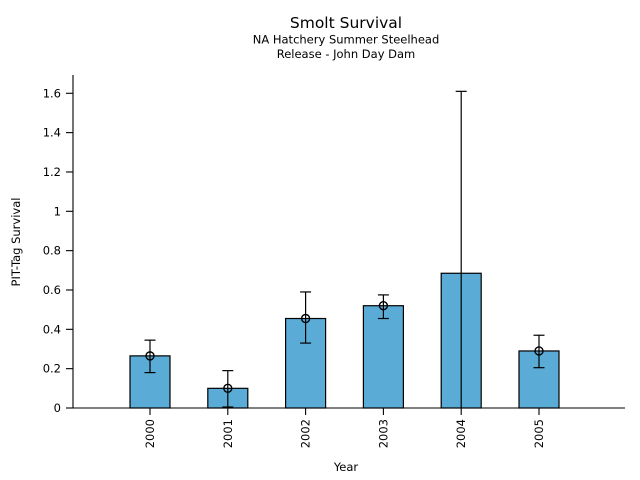 The height and width of the screenshot is (480, 640). Describe the element at coordinates (57, 408) in the screenshot. I see `y-tick-label-0: 0` at that location.